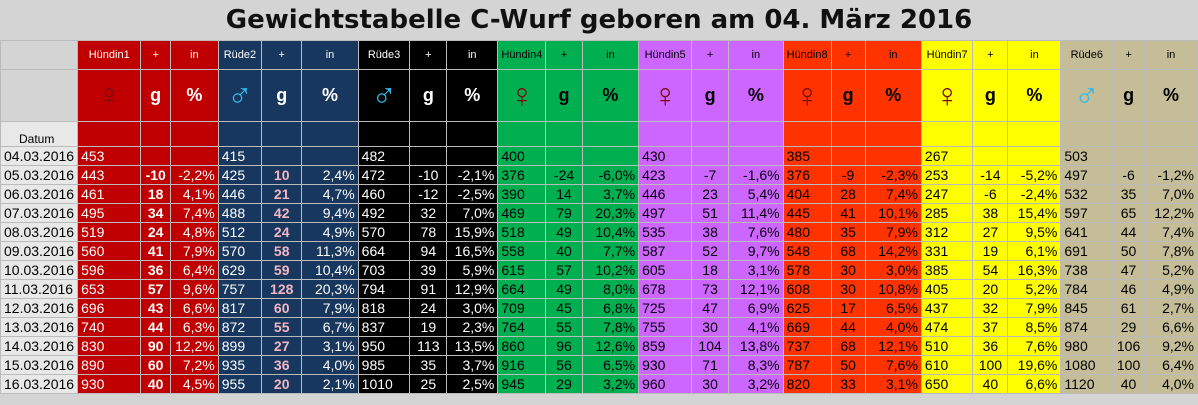  I want to click on percent-cell: 9,5%, so click(1034, 232).